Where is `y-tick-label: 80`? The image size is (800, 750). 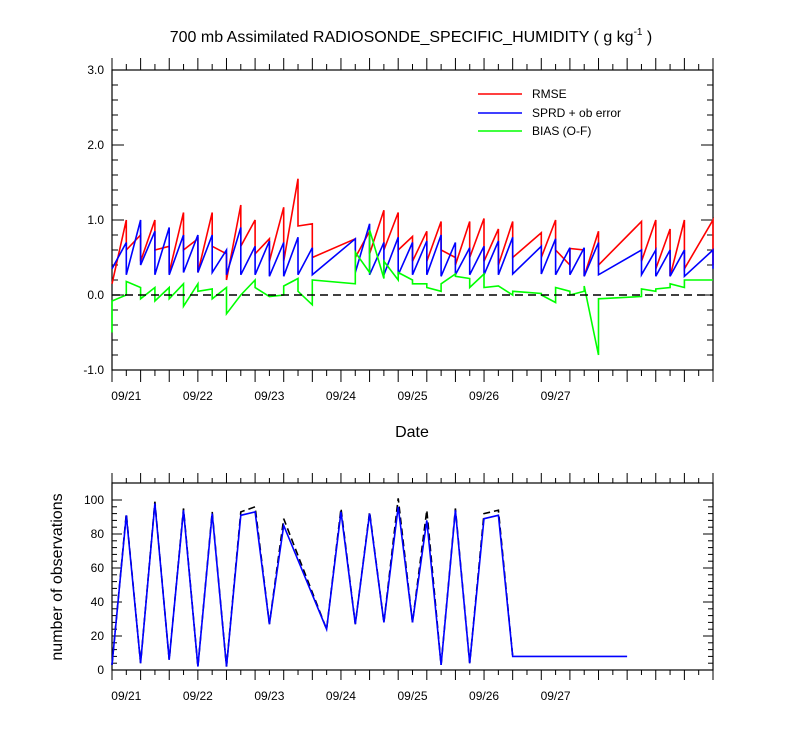 y-tick-label: 80 is located at coordinates (98, 534).